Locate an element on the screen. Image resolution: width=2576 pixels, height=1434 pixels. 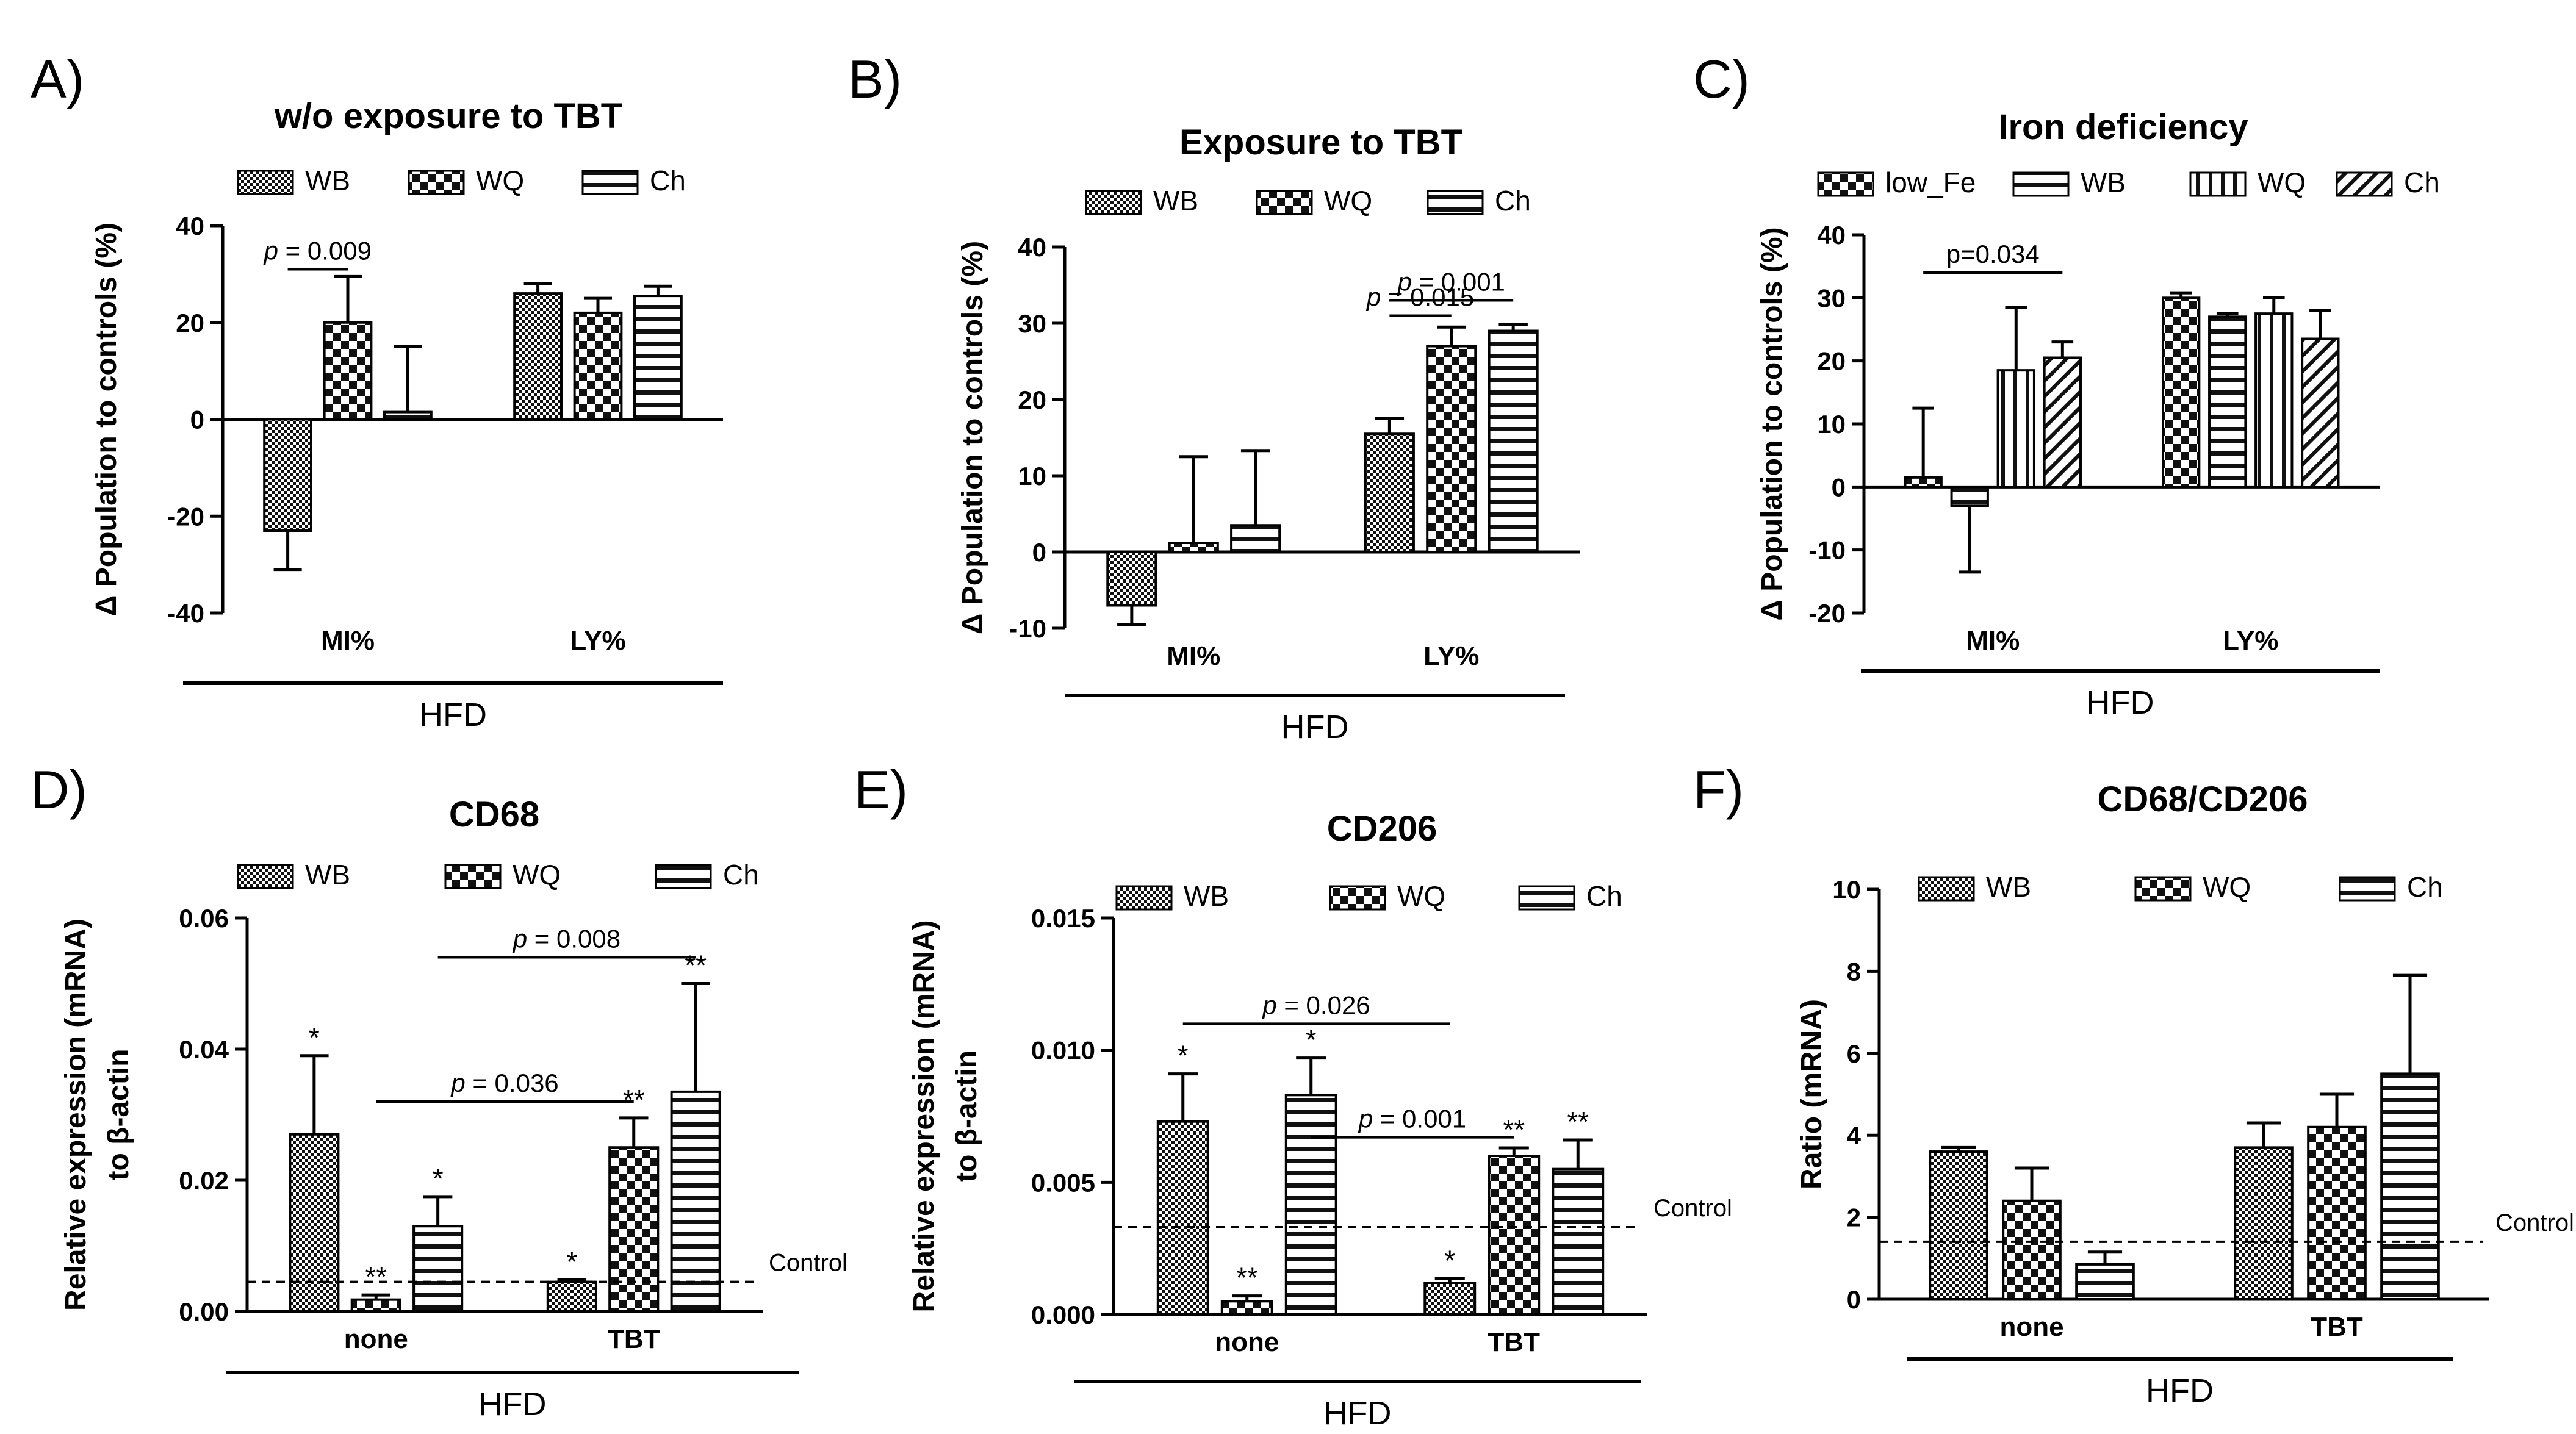
bar-WQ-LY% is located at coordinates (2274, 400).